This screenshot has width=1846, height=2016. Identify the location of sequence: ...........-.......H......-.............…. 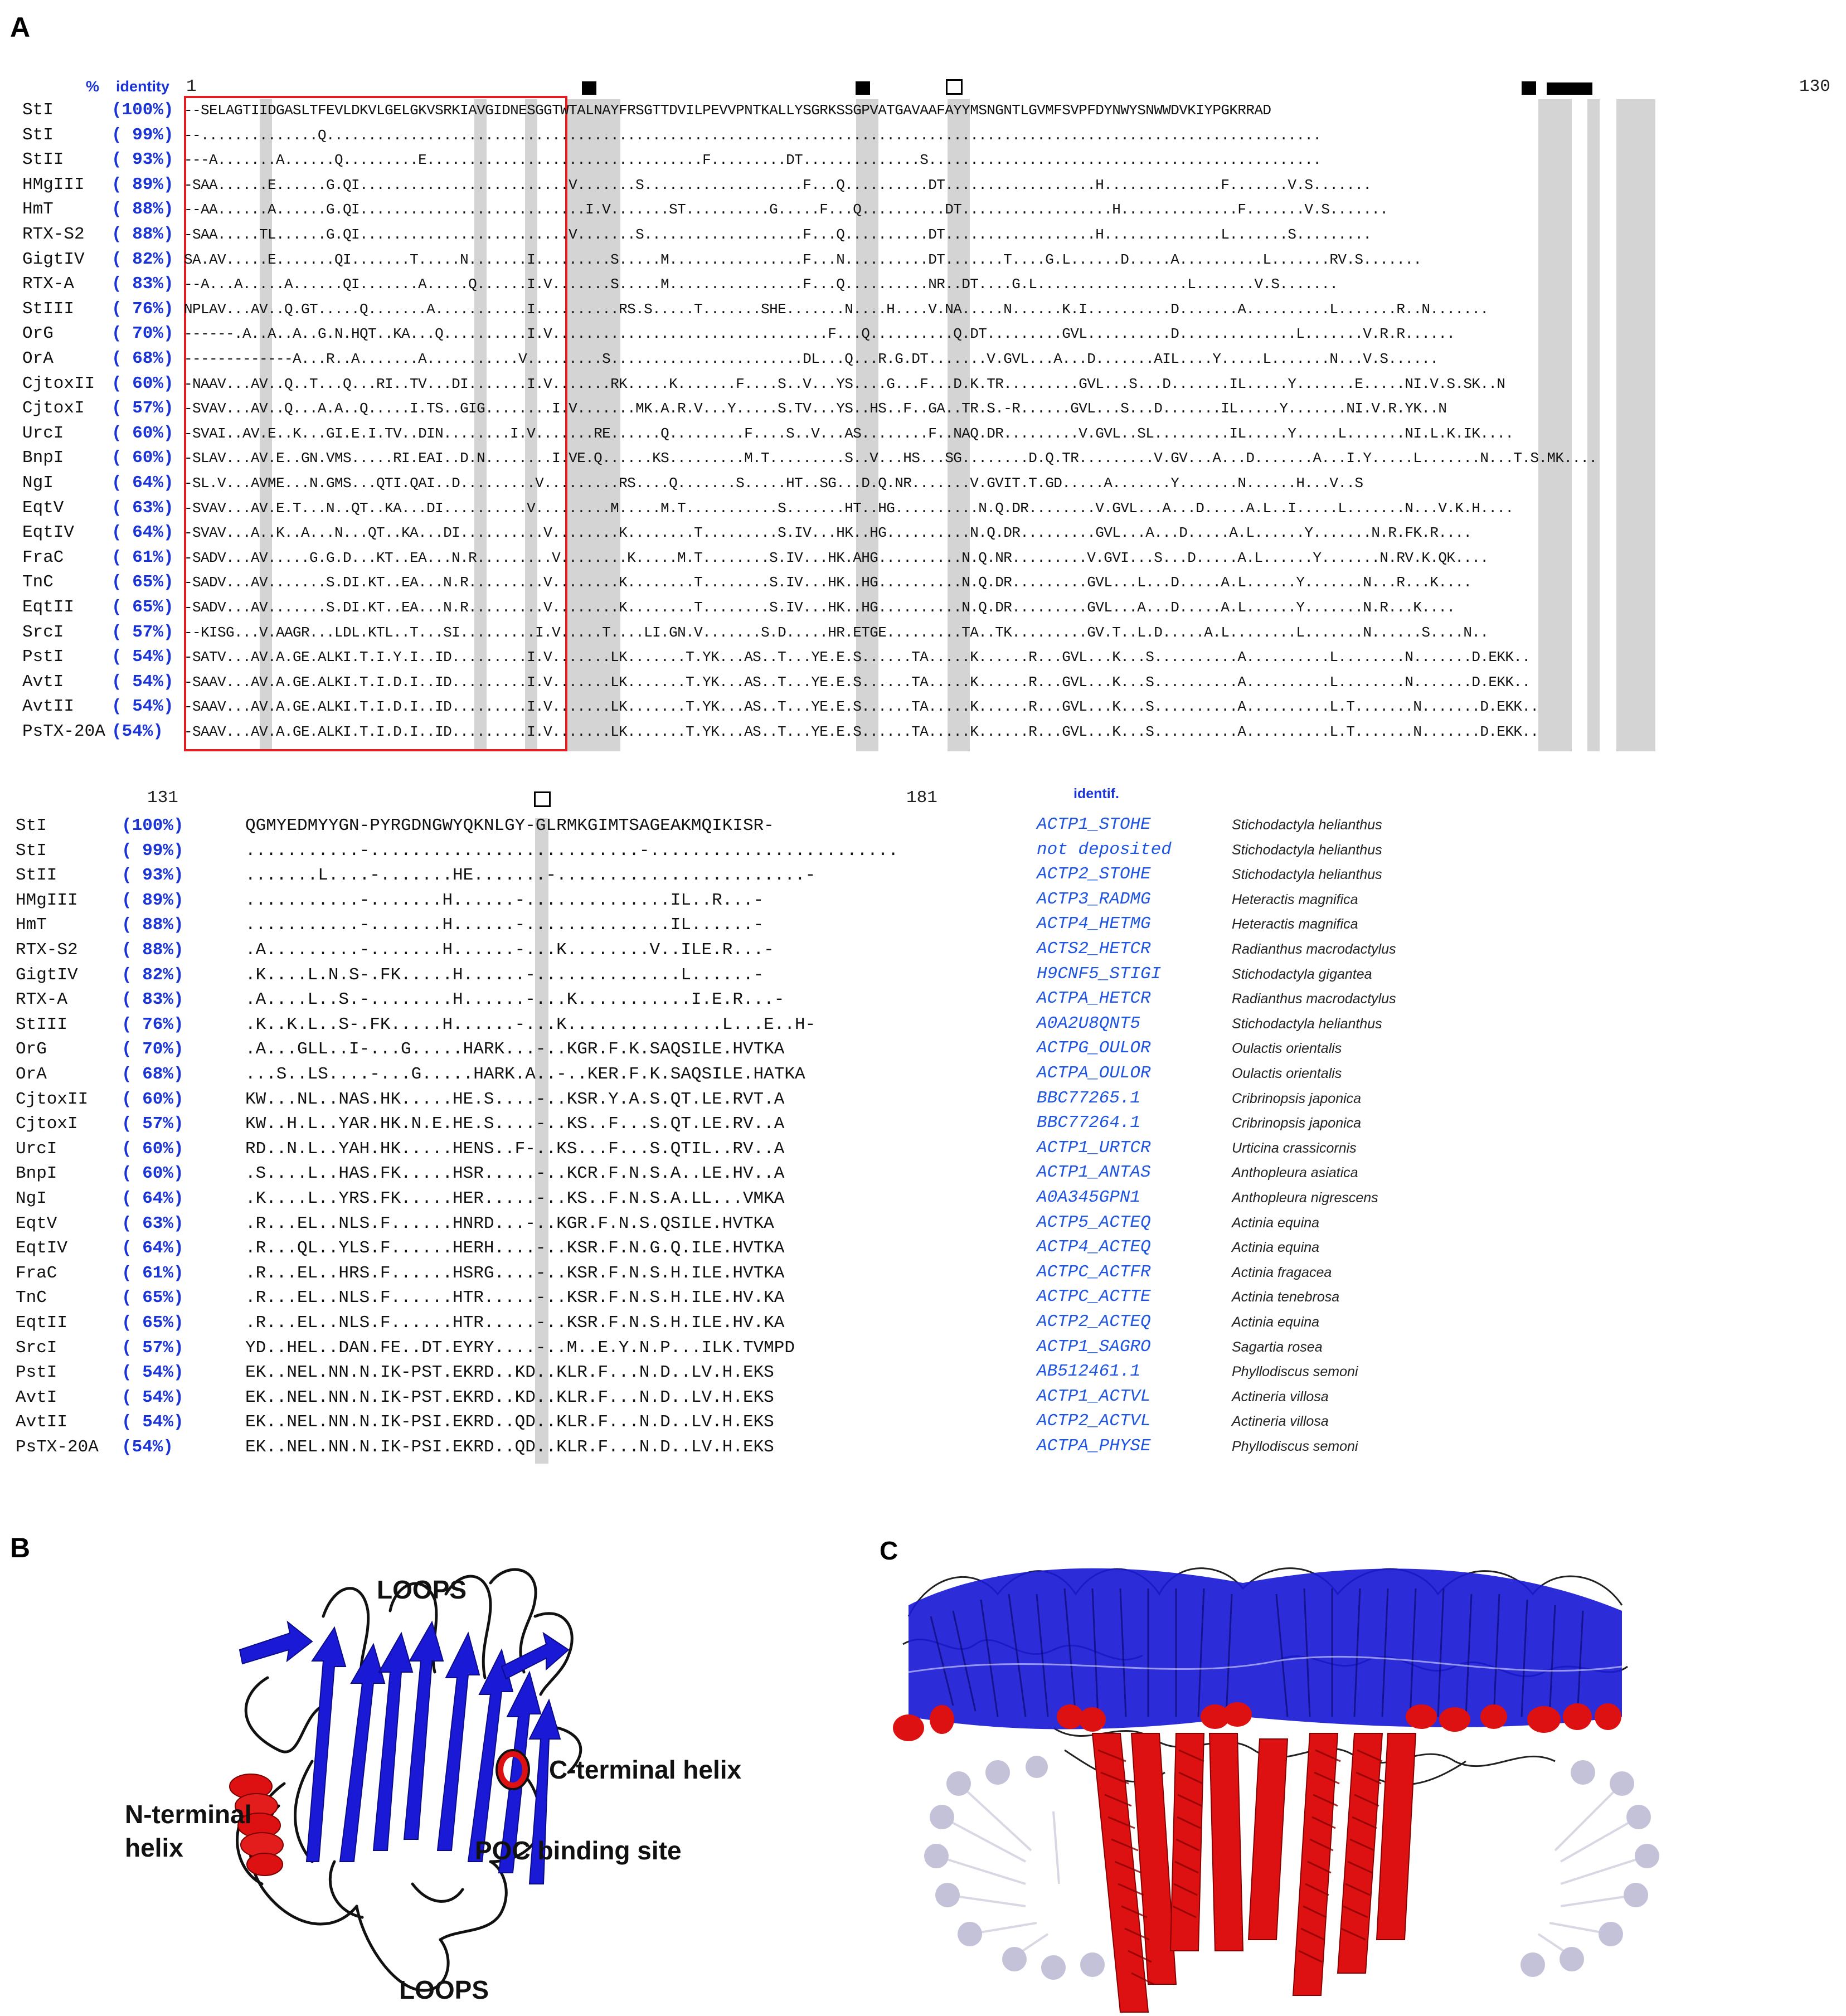
(505, 900).